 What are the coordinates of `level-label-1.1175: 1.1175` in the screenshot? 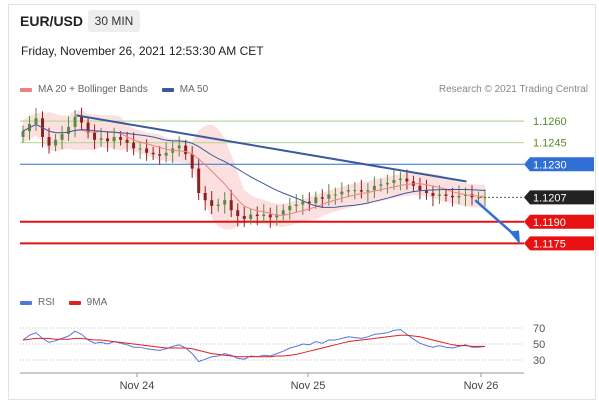 It's located at (549, 244).